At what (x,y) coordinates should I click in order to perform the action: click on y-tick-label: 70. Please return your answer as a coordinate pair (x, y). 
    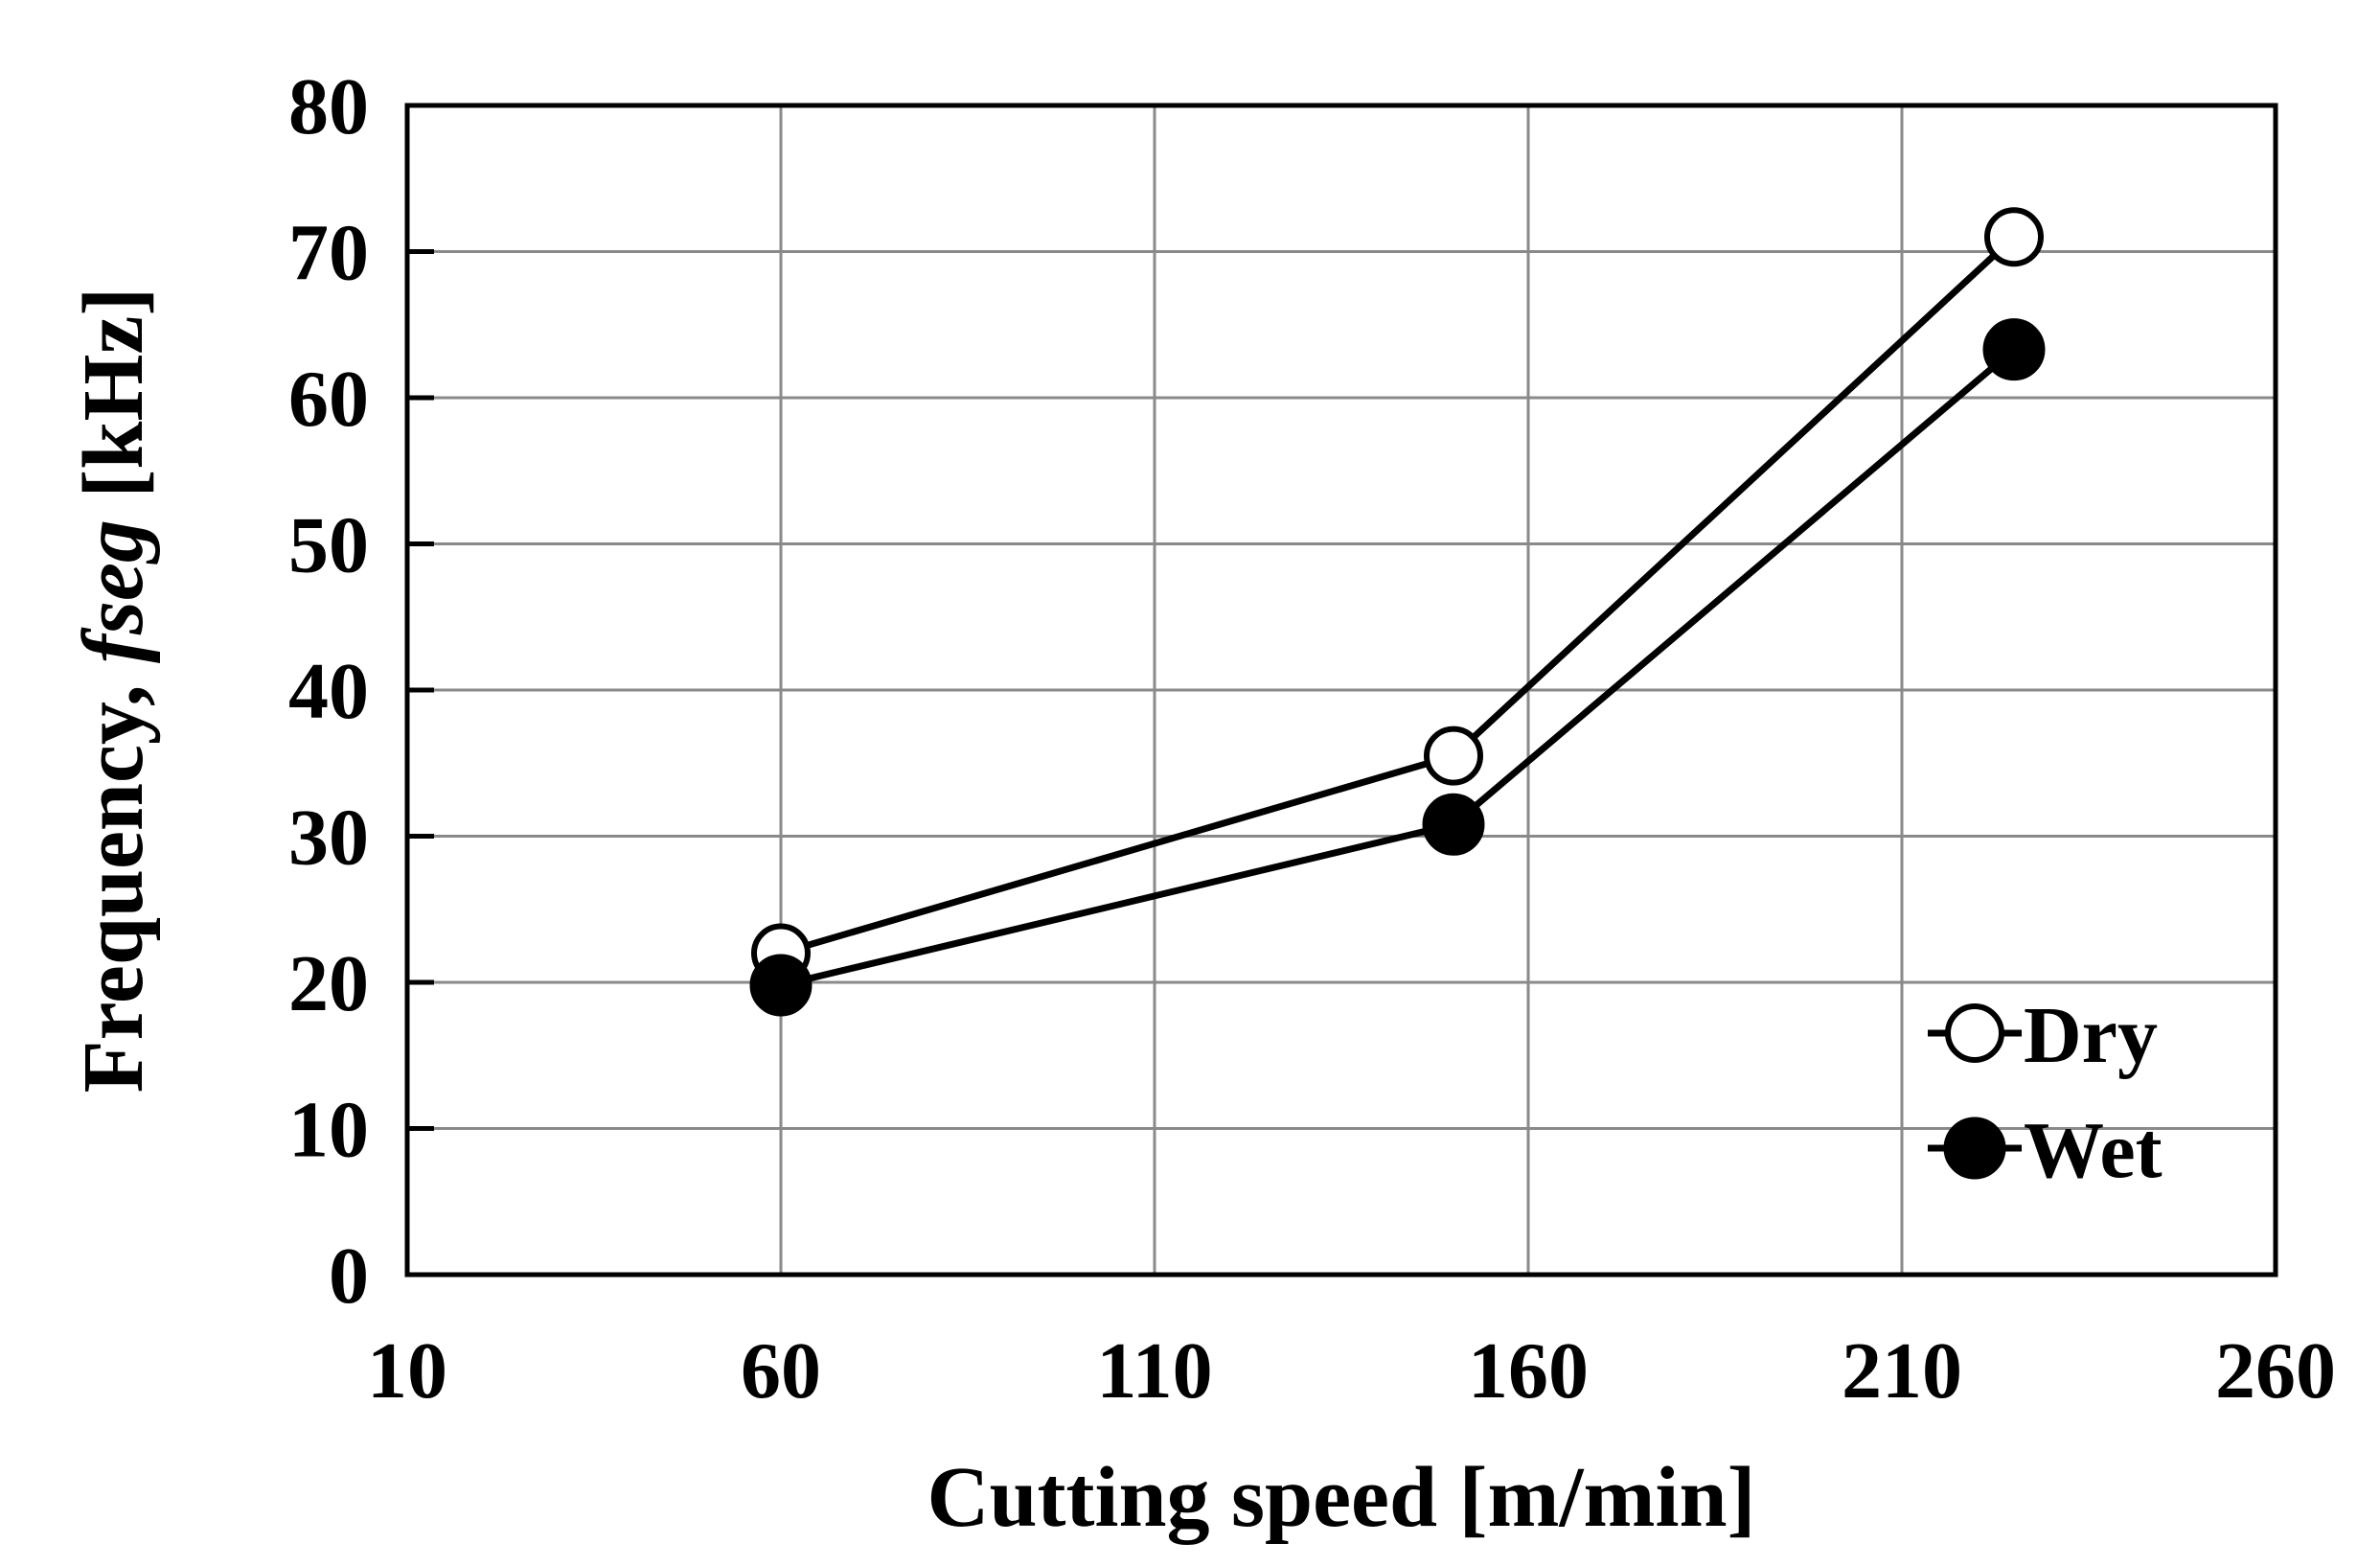
    Looking at the image, I should click on (328, 254).